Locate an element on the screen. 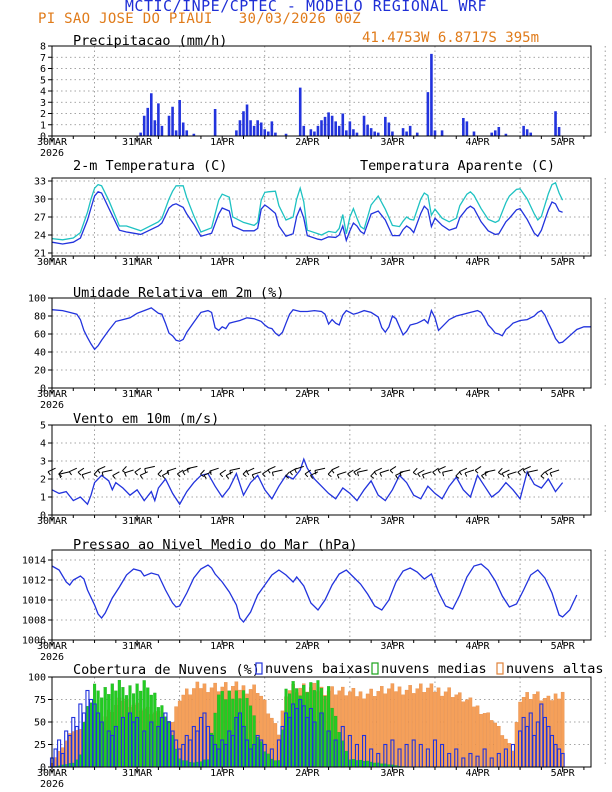 This screenshot has height=792, width=612. x-date-label: 2APR is located at coordinates (307, 394).